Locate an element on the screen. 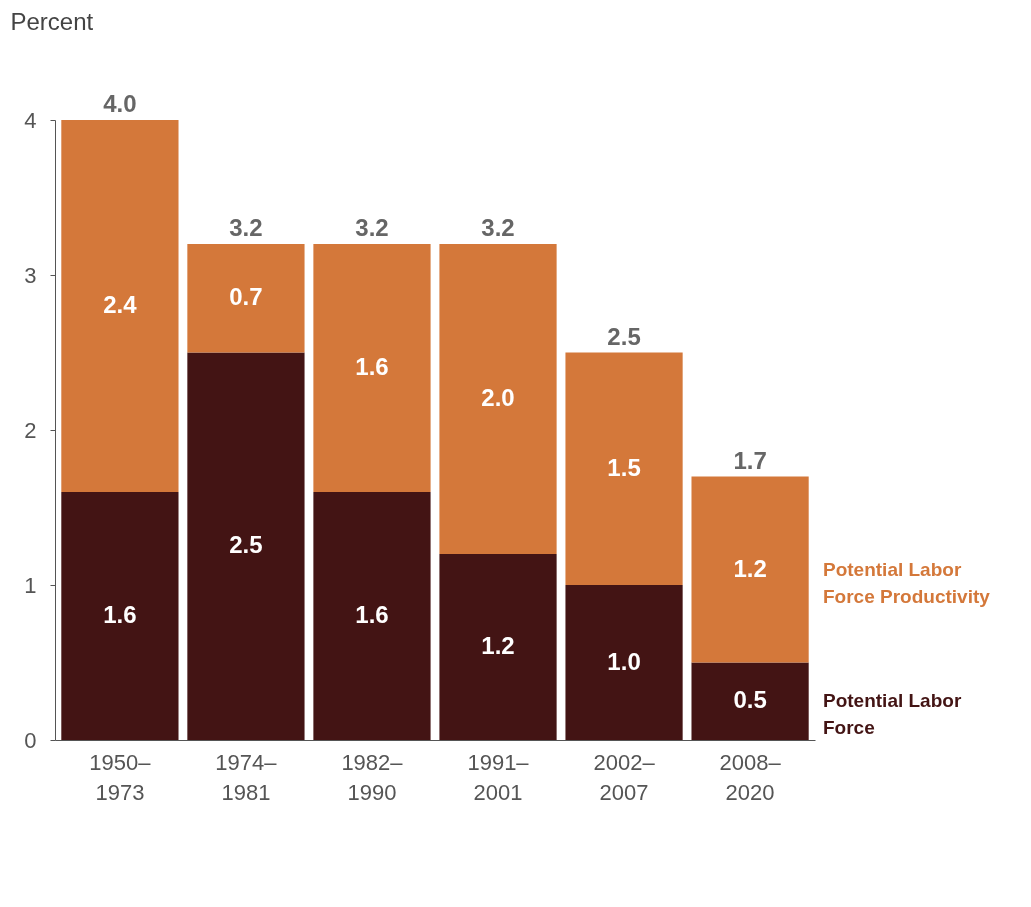 The height and width of the screenshot is (907, 1031). data-label: 2.5 is located at coordinates (246, 545).